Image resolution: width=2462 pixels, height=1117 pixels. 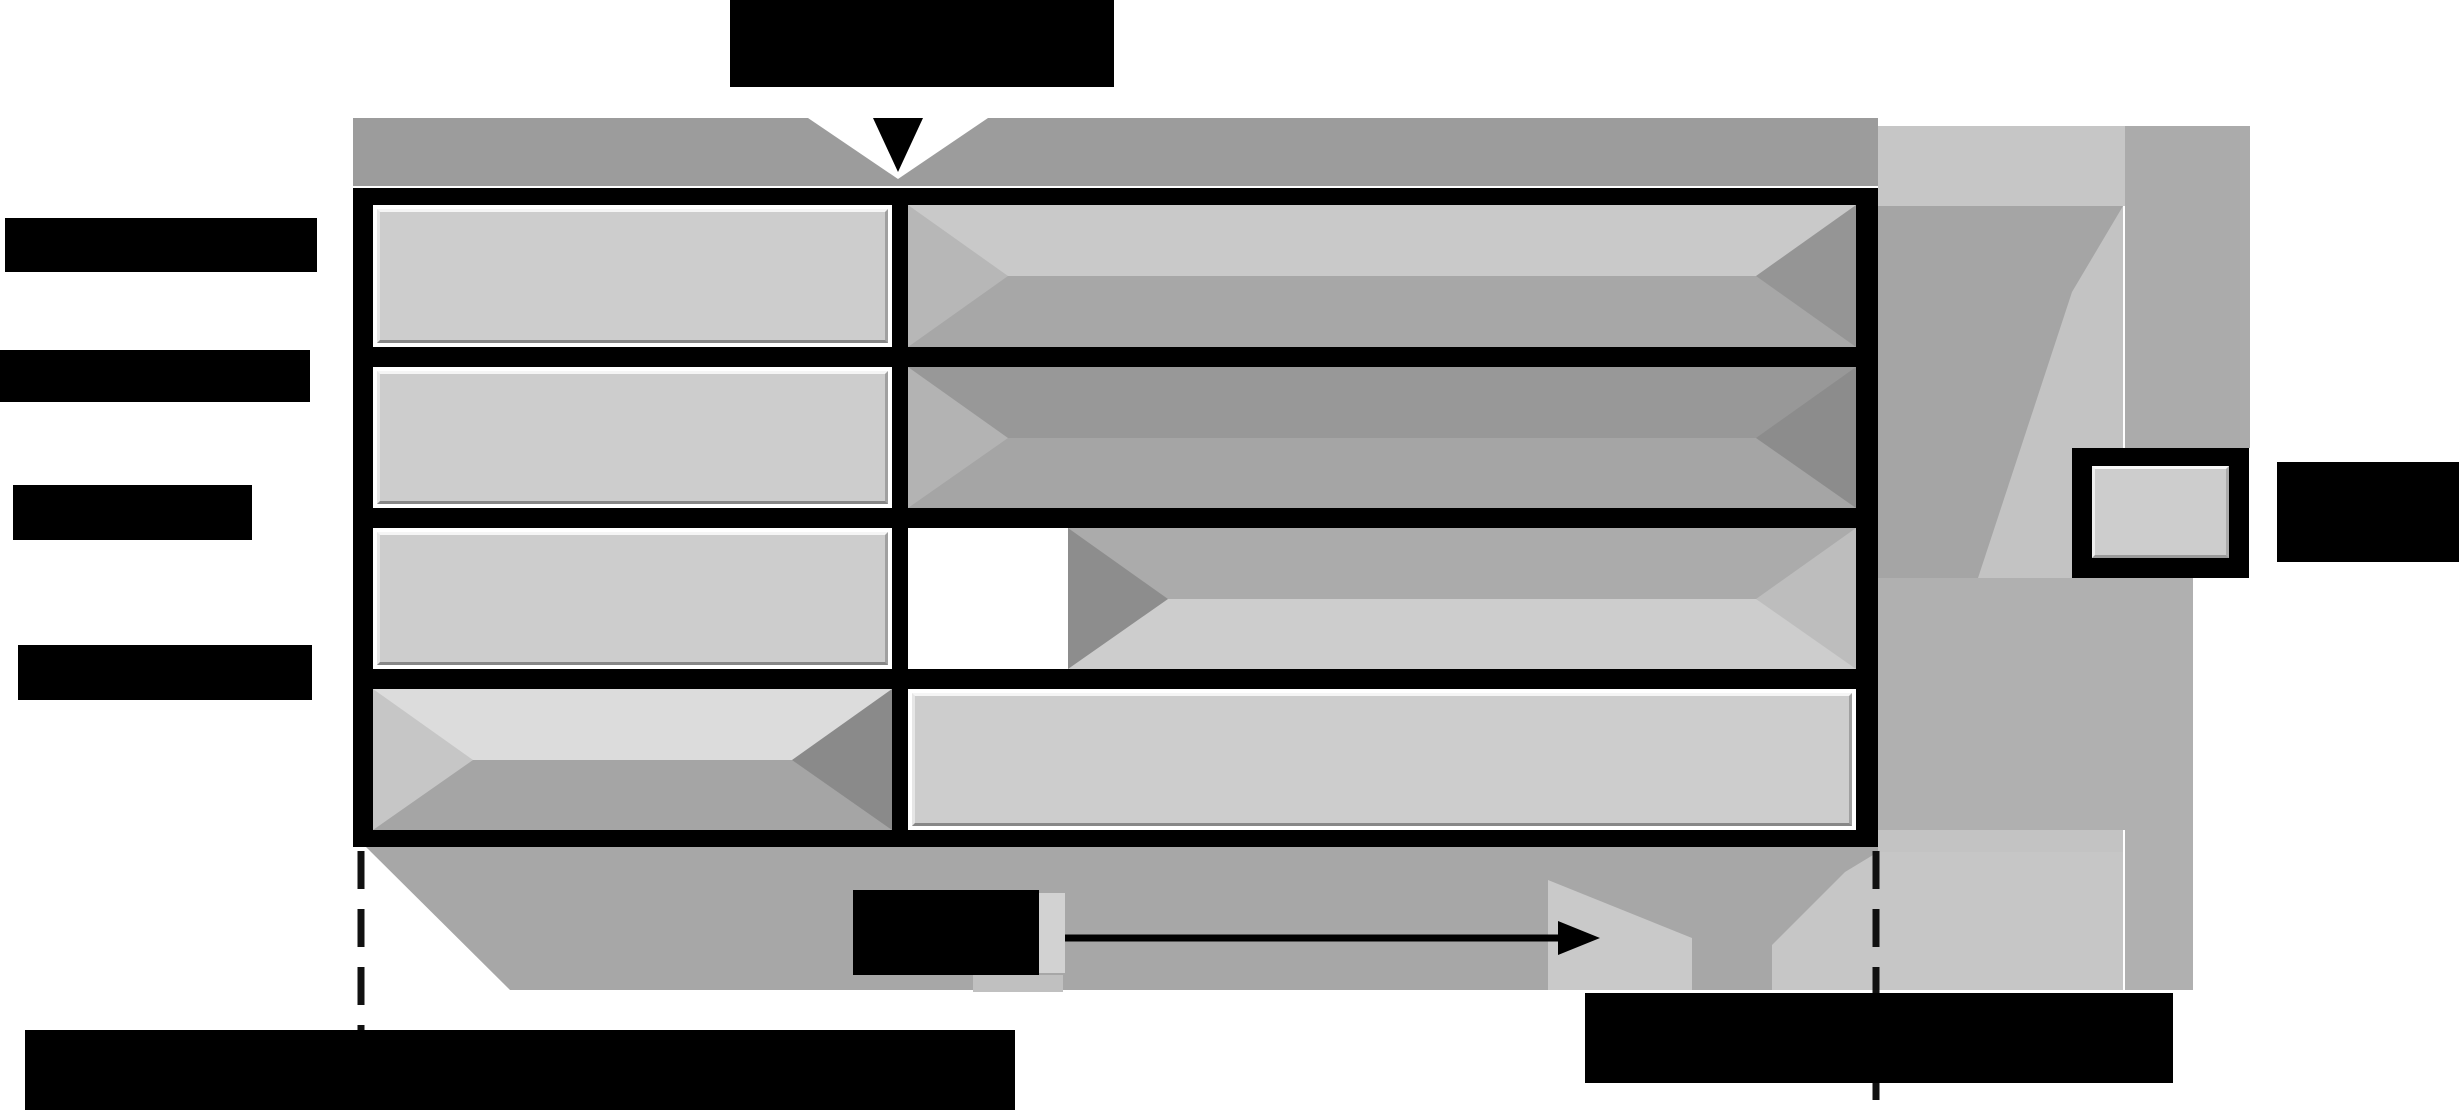 I want to click on below-legend-gray, so click(x=2035, y=704).